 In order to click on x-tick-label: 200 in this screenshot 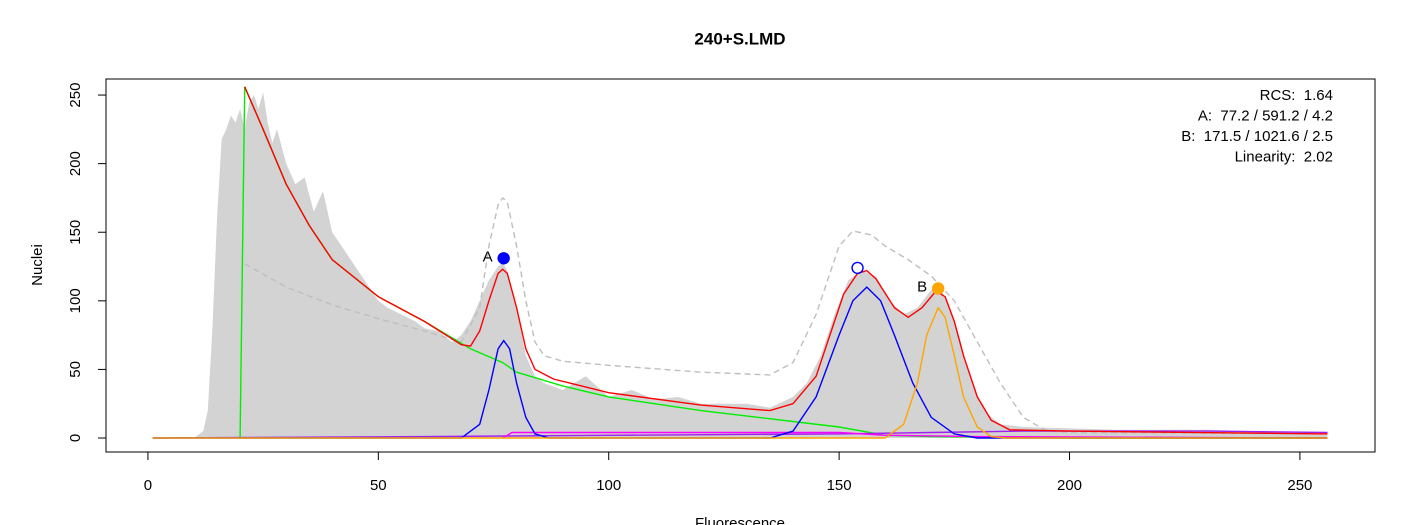, I will do `click(1069, 485)`.